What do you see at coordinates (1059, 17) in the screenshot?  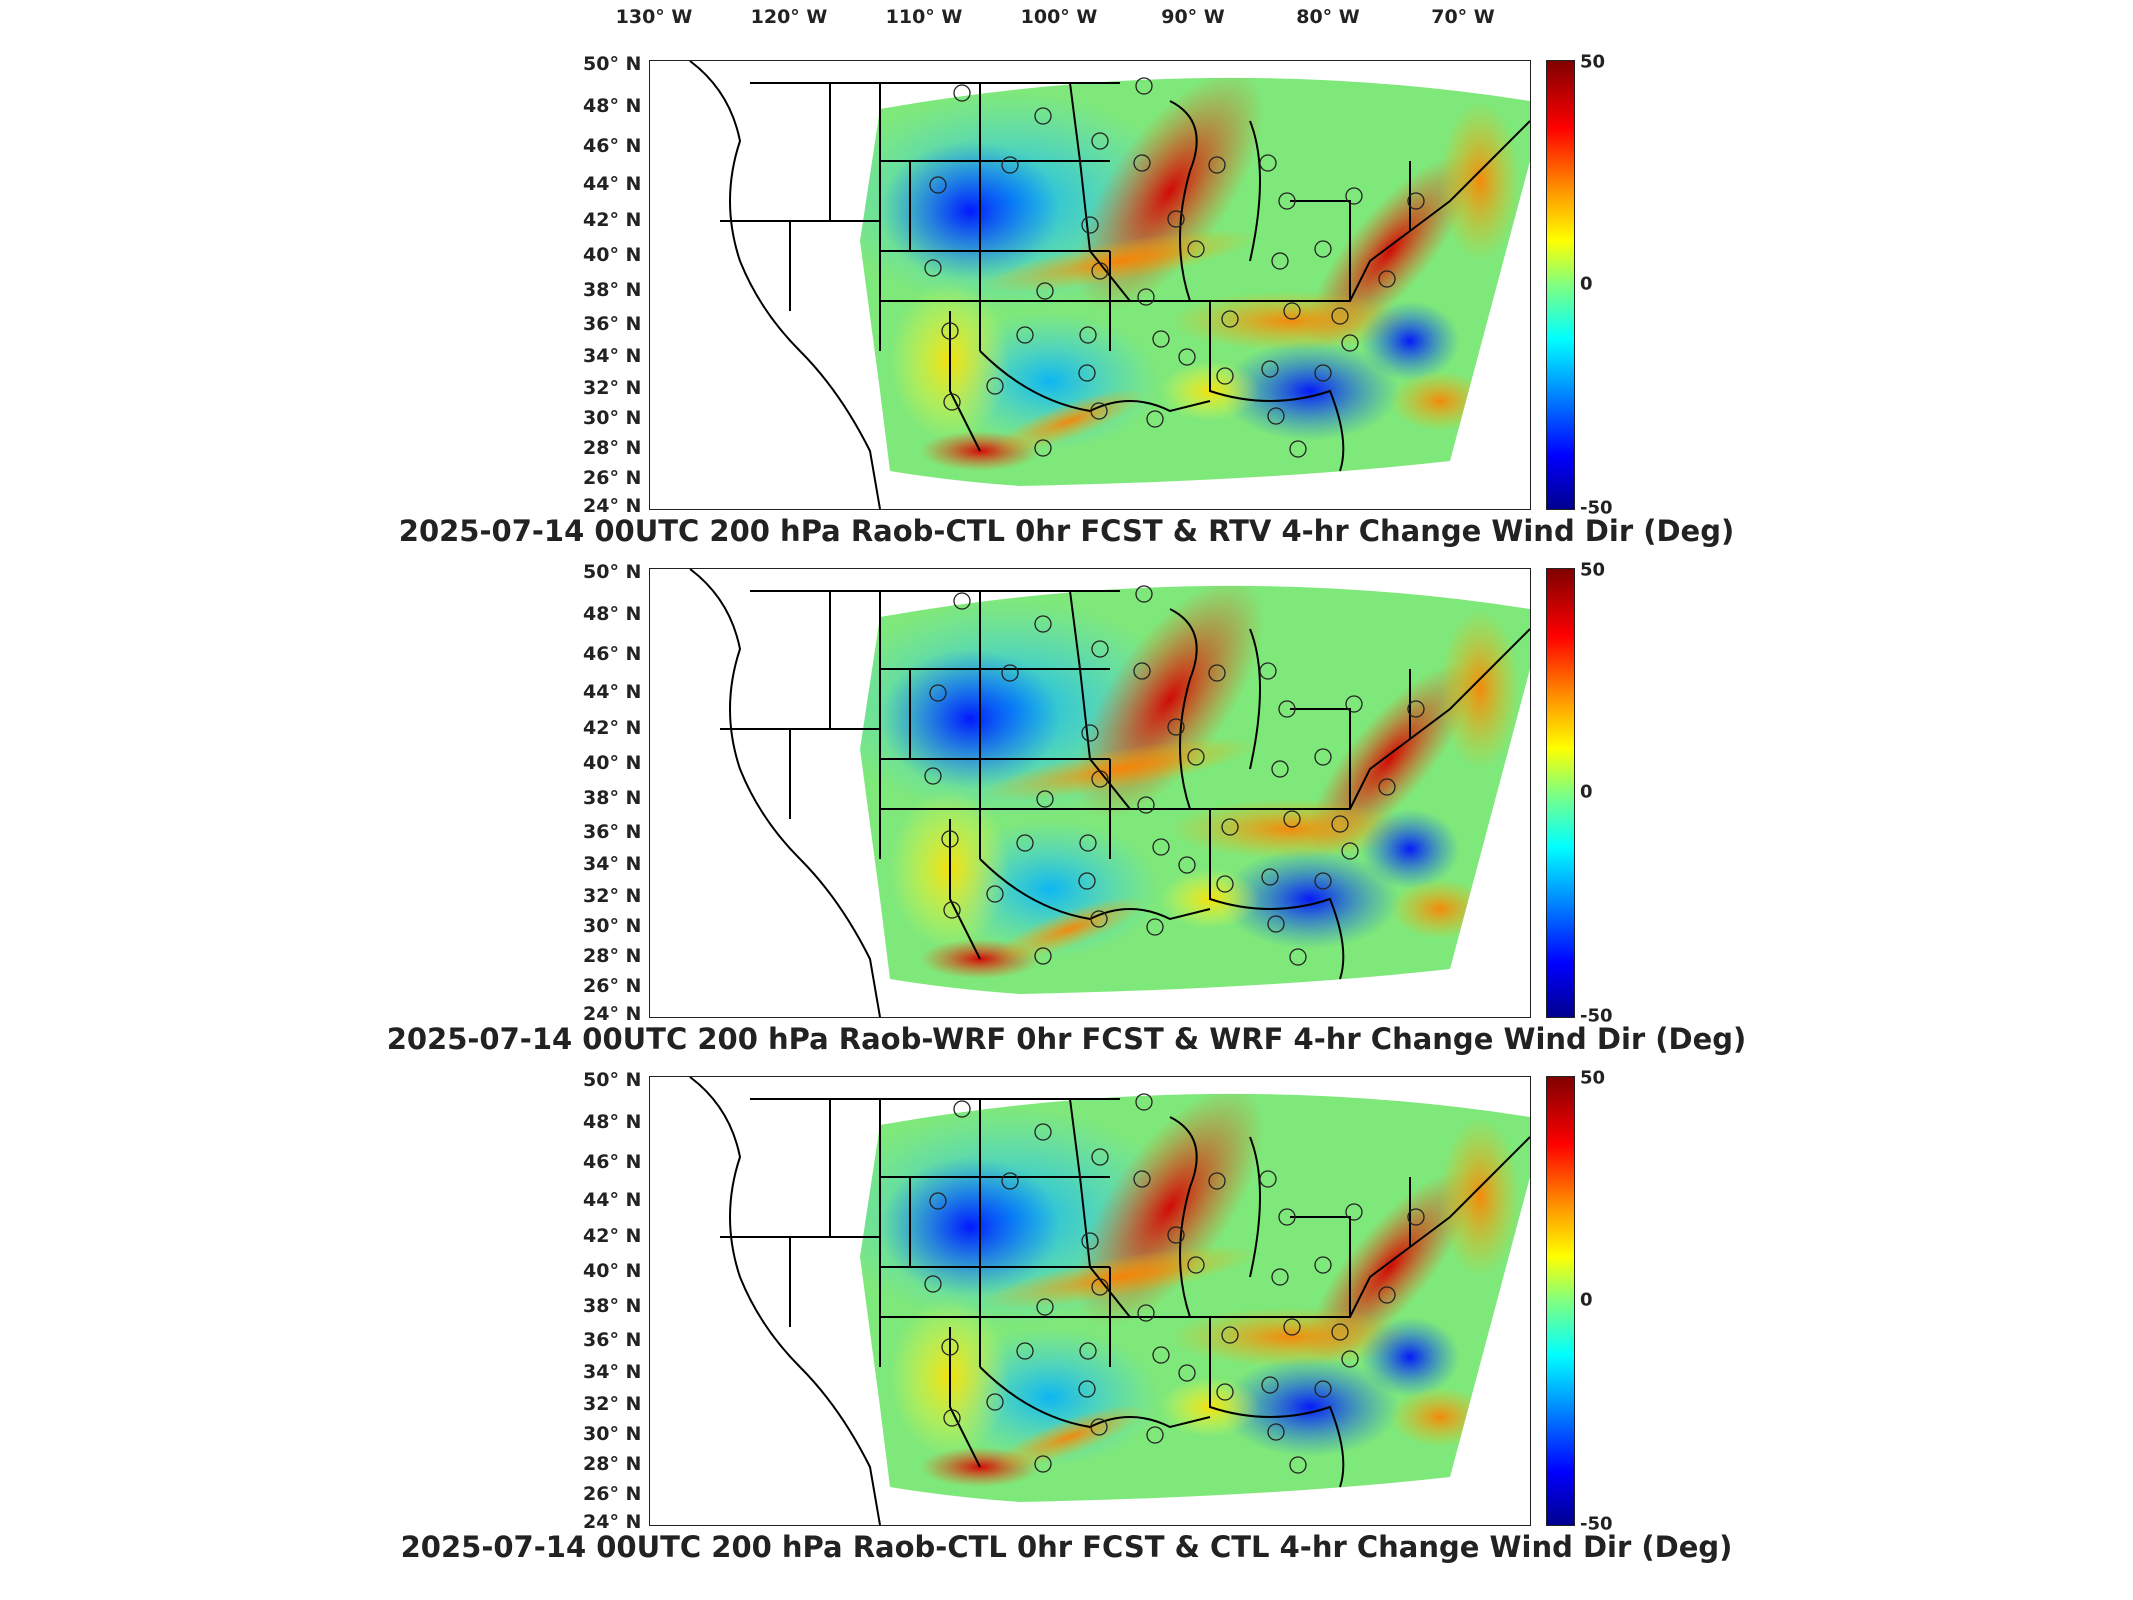 I see `lon-label: 100° W` at bounding box center [1059, 17].